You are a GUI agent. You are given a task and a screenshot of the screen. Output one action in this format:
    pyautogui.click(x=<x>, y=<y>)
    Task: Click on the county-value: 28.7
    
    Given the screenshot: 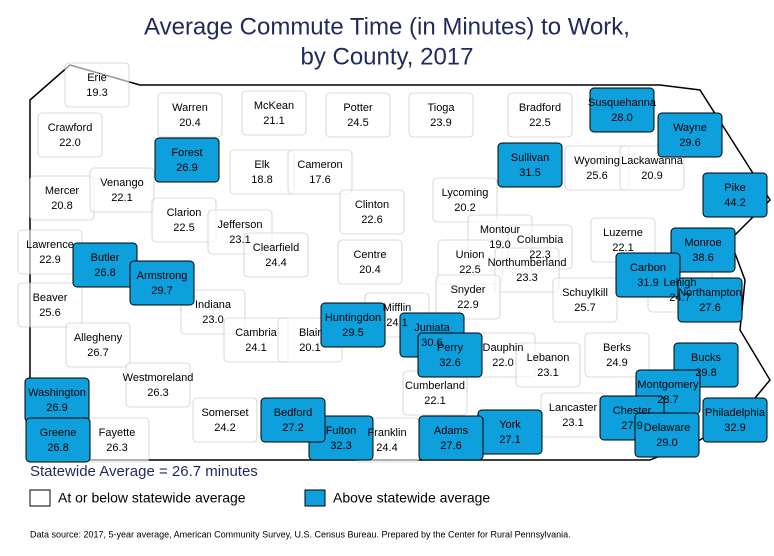 What is the action you would take?
    pyautogui.click(x=667, y=400)
    